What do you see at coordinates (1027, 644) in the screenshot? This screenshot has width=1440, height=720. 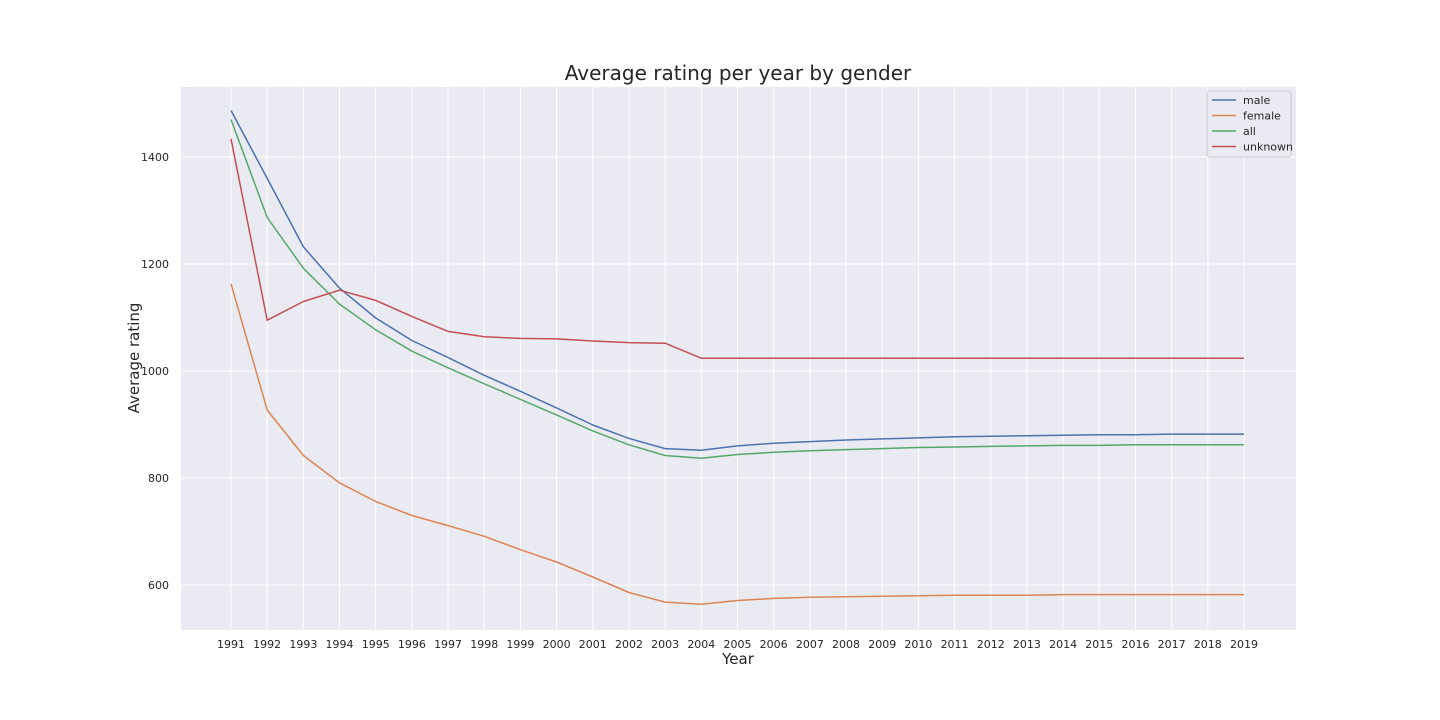 I see `x-tick-label: 2013` at bounding box center [1027, 644].